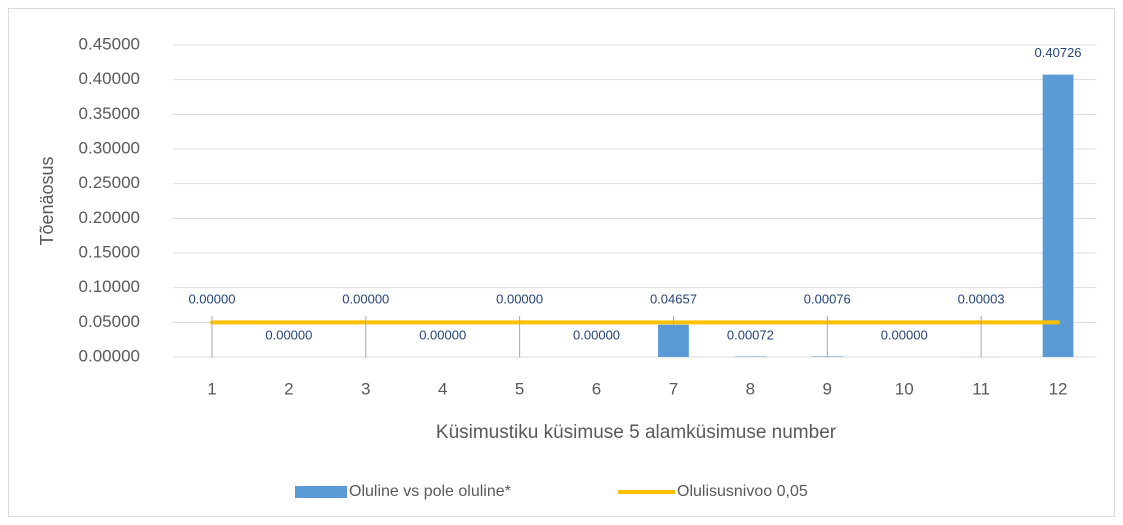 Image resolution: width=1123 pixels, height=525 pixels. I want to click on data-label: 0.00076, so click(827, 298).